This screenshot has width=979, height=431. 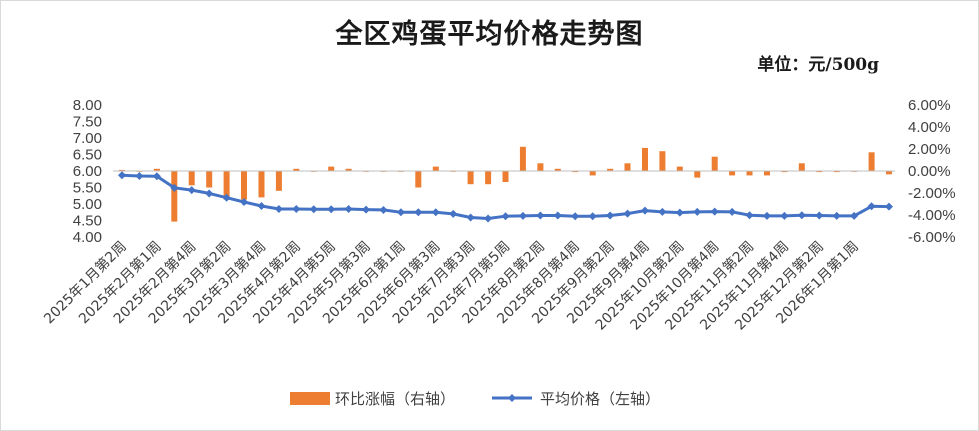 What do you see at coordinates (932, 237) in the screenshot?
I see `right-tick-label: -6.00%` at bounding box center [932, 237].